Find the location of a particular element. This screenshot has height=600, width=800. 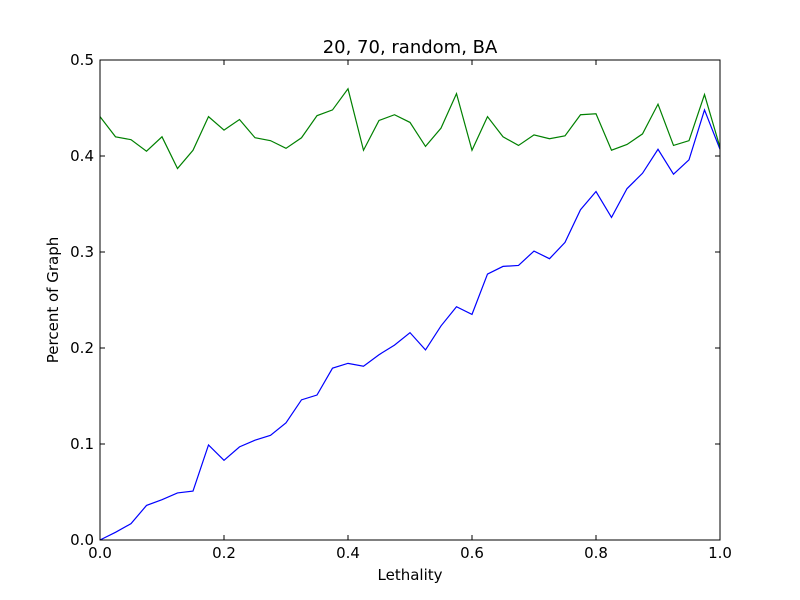

y-axis-label: Percent of Graph is located at coordinates (53, 300).